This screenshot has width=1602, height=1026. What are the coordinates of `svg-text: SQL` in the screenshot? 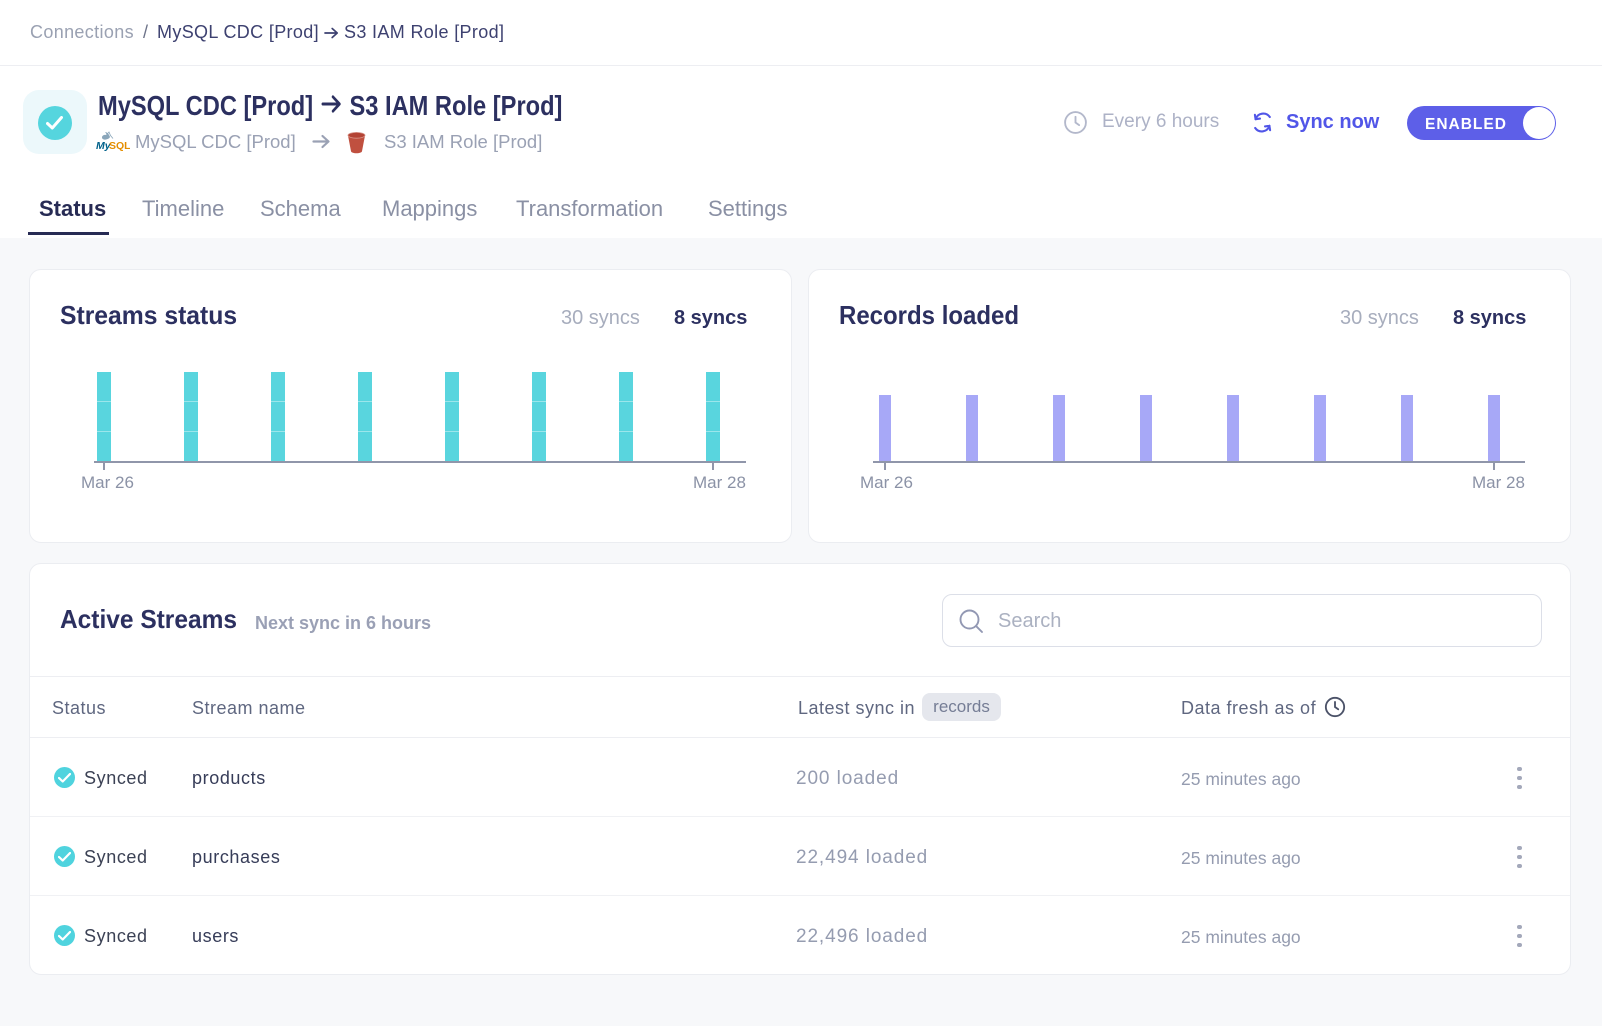 It's located at (119, 146).